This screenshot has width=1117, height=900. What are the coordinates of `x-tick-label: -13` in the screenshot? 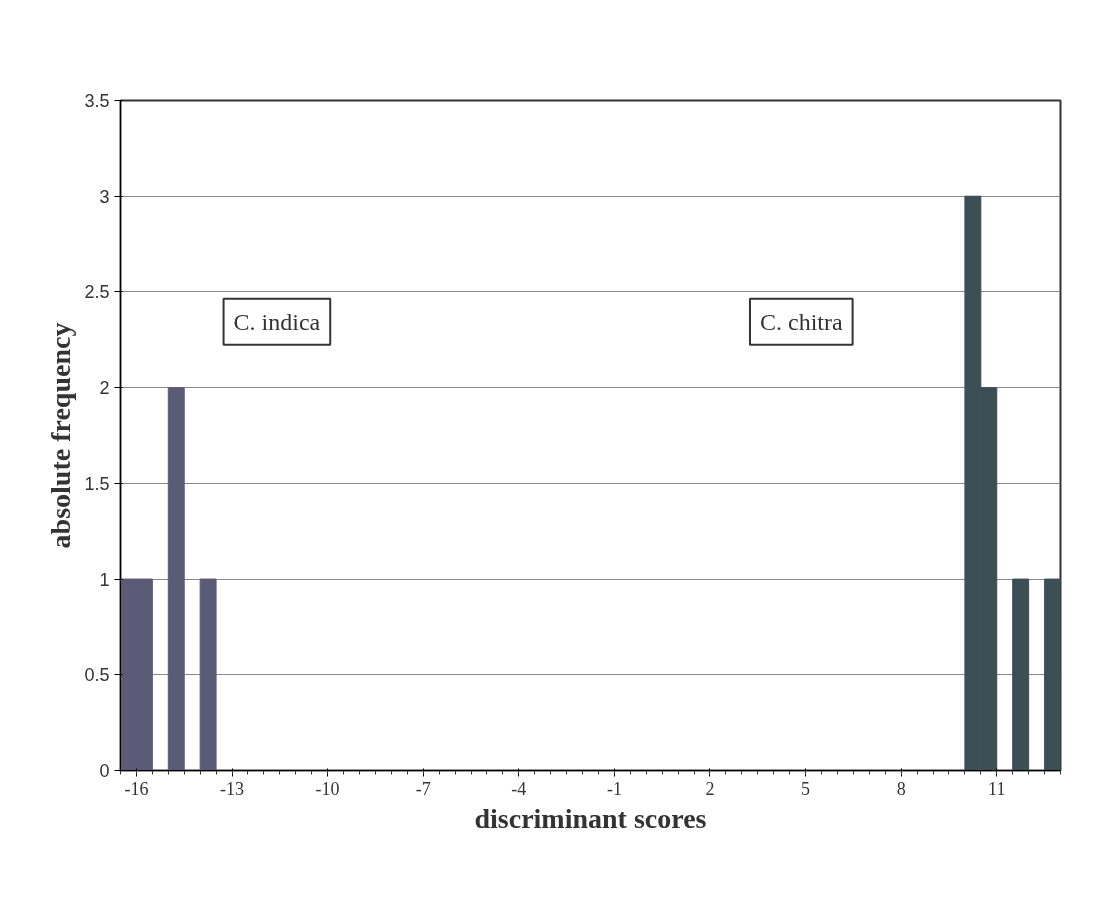 It's located at (232, 788).